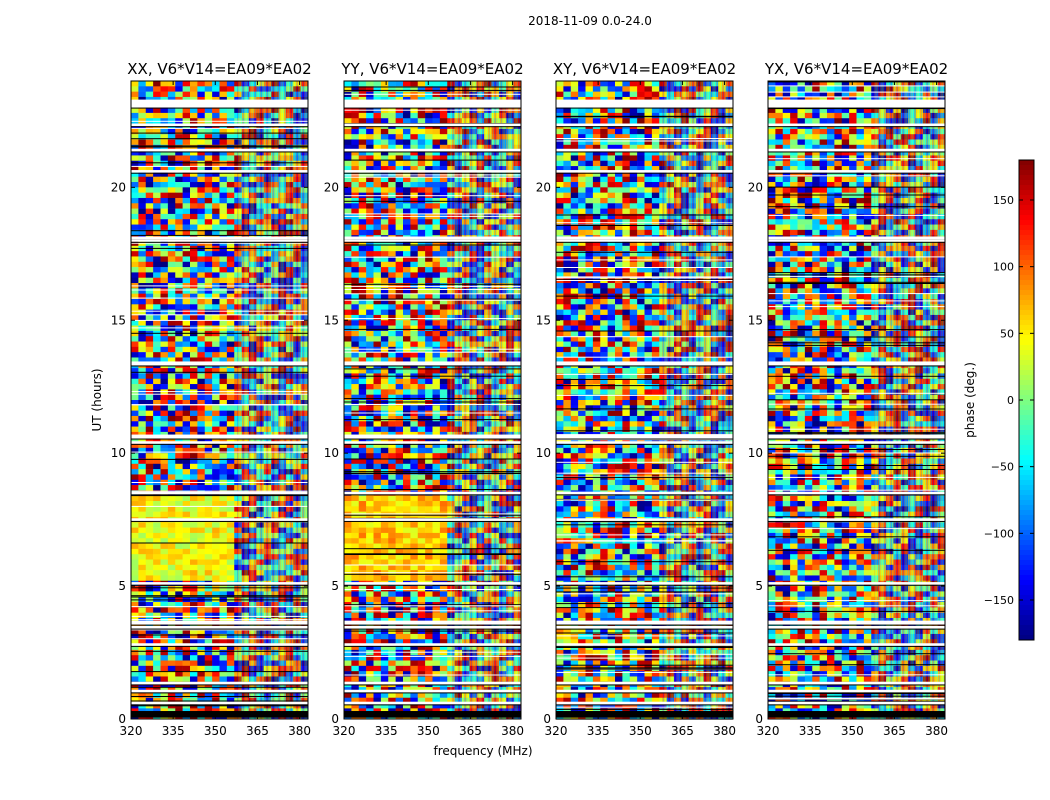  What do you see at coordinates (1002, 467) in the screenshot?
I see `colorbar-tick-label: −50` at bounding box center [1002, 467].